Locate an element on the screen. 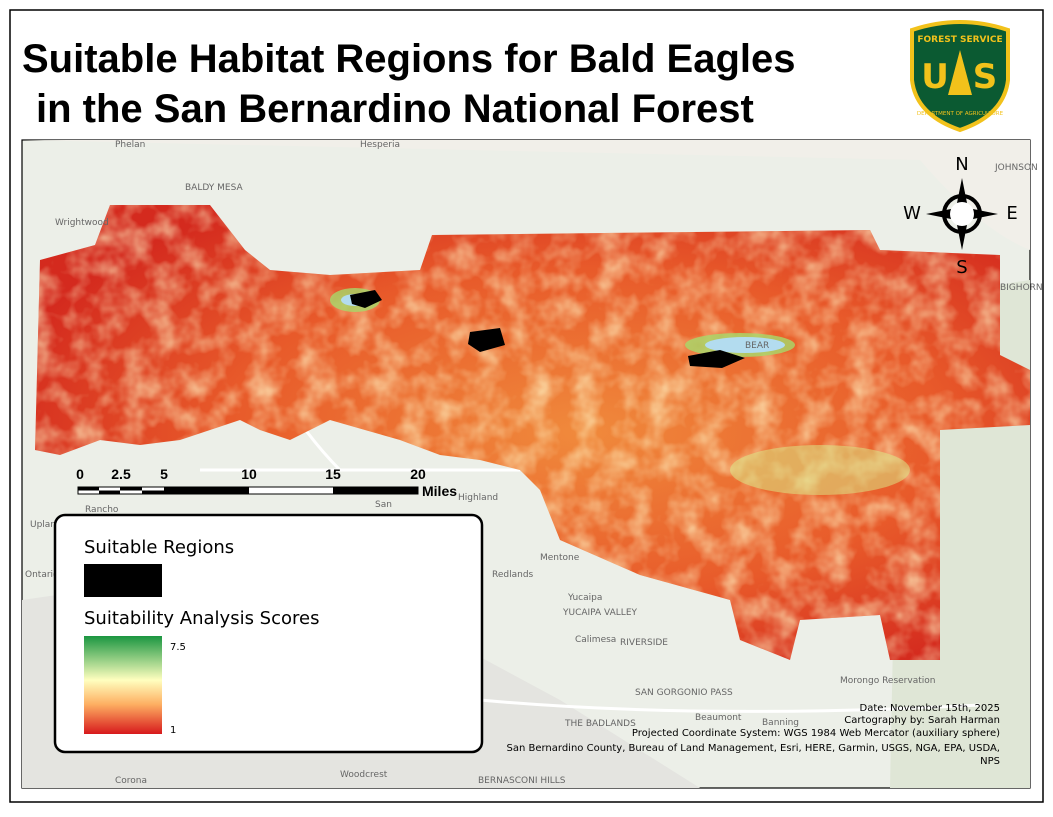 Image resolution: width=1053 pixels, height=817 pixels. scale-unit: Miles is located at coordinates (439, 491).